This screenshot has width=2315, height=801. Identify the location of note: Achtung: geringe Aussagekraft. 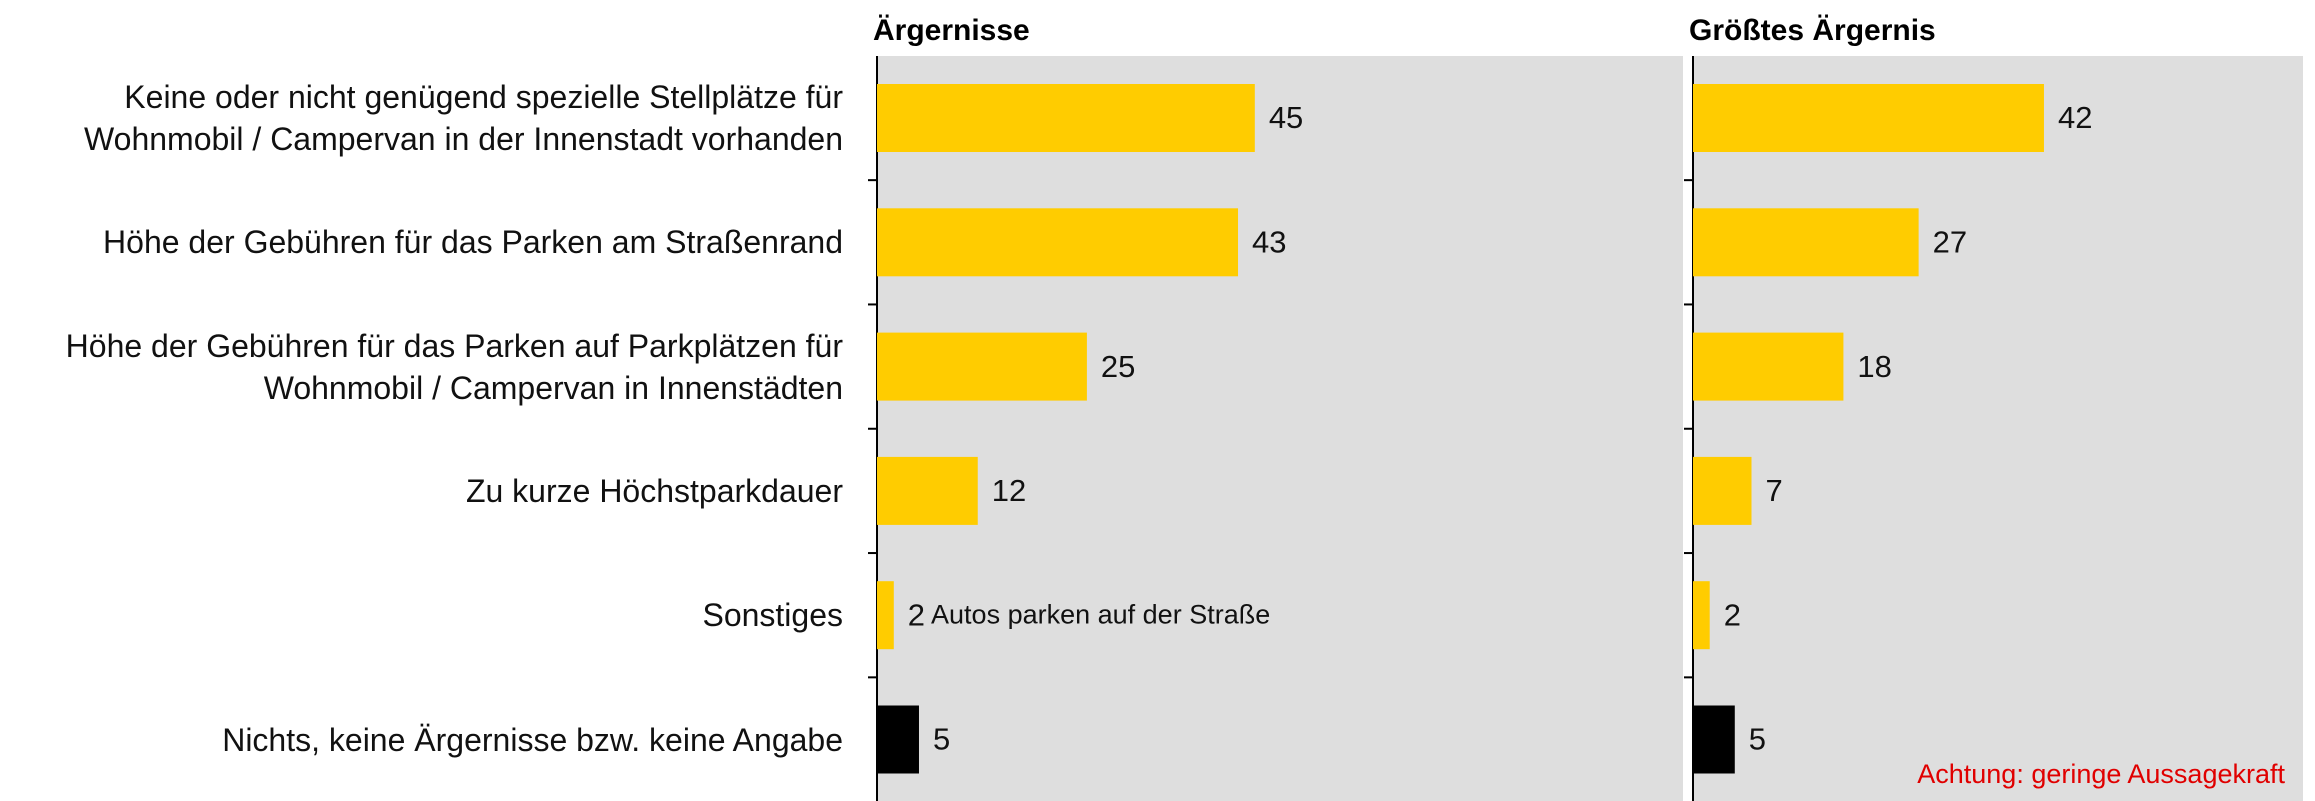
(2101, 774).